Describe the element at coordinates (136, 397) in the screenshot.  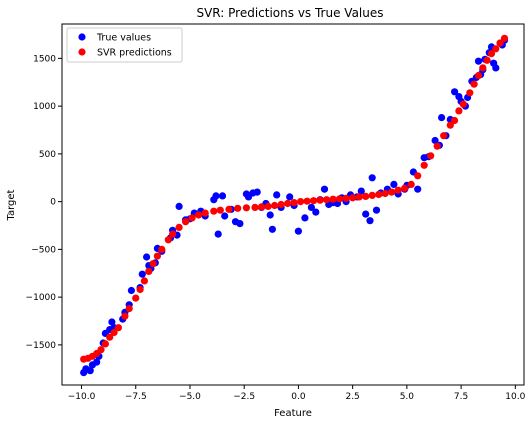
I see `x-tick-label-1: −7.5` at that location.